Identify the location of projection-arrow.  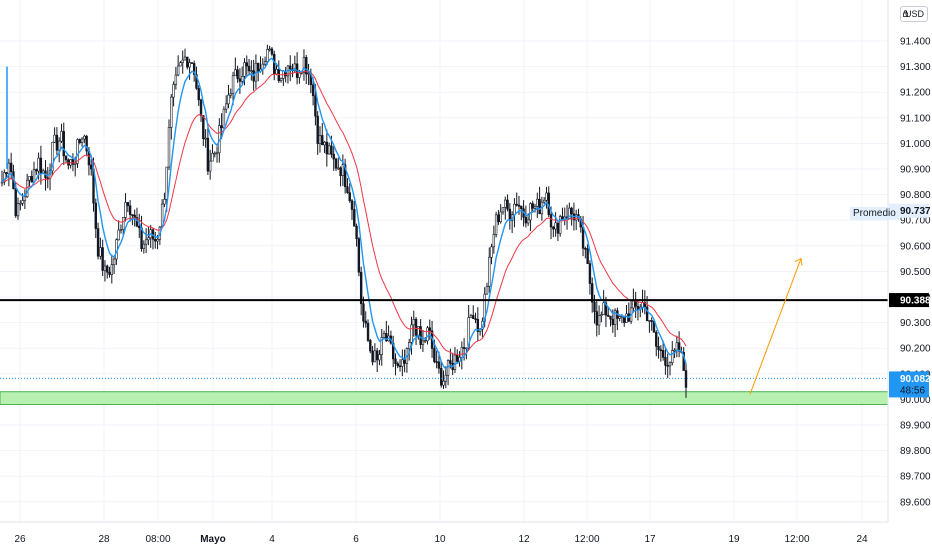
(776, 326).